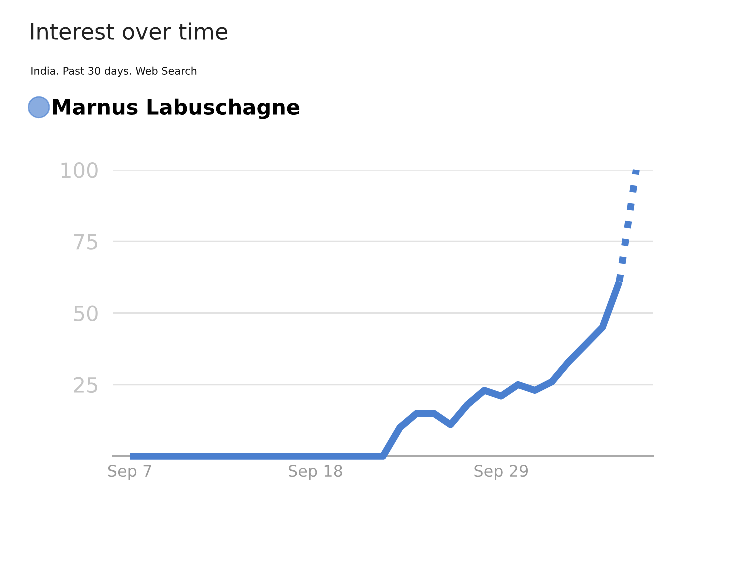 The height and width of the screenshot is (567, 730). What do you see at coordinates (86, 385) in the screenshot?
I see `y-tick-label: 25` at bounding box center [86, 385].